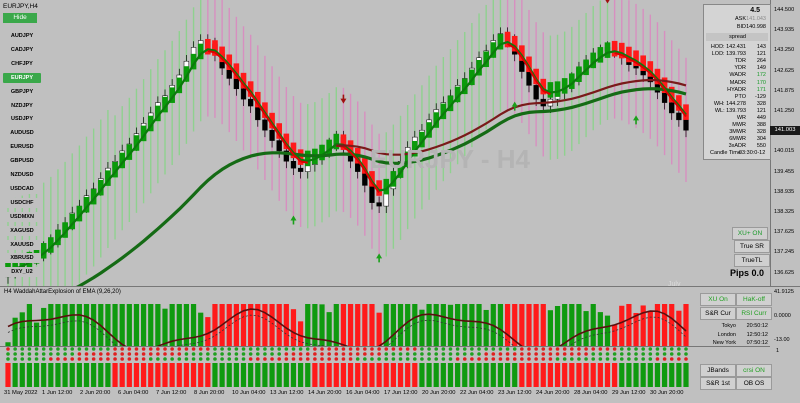  What do you see at coordinates (761, 110) in the screenshot?
I see `info-row-value: 121` at bounding box center [761, 110].